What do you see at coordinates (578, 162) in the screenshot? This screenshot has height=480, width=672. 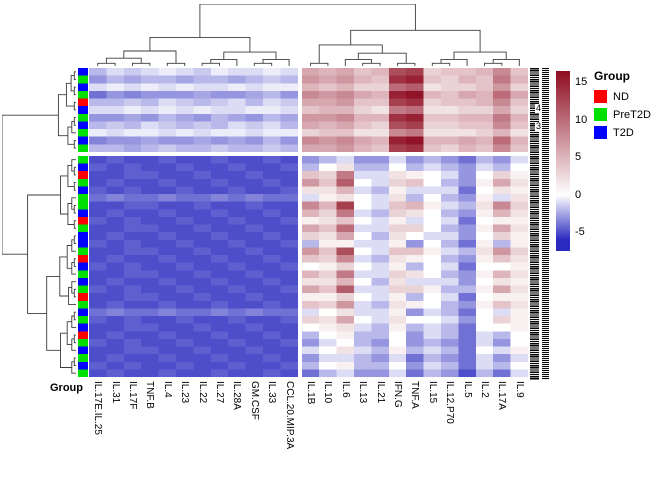 I see `color-scale-legend: 15 10 5 0 -5` at bounding box center [578, 162].